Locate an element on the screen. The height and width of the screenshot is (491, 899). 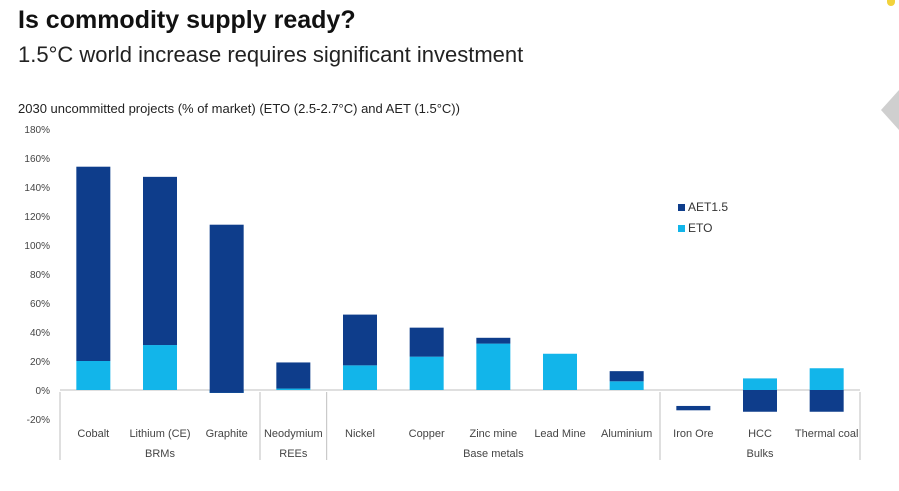
x-tick-label: Lithium (CE) is located at coordinates (159, 434).